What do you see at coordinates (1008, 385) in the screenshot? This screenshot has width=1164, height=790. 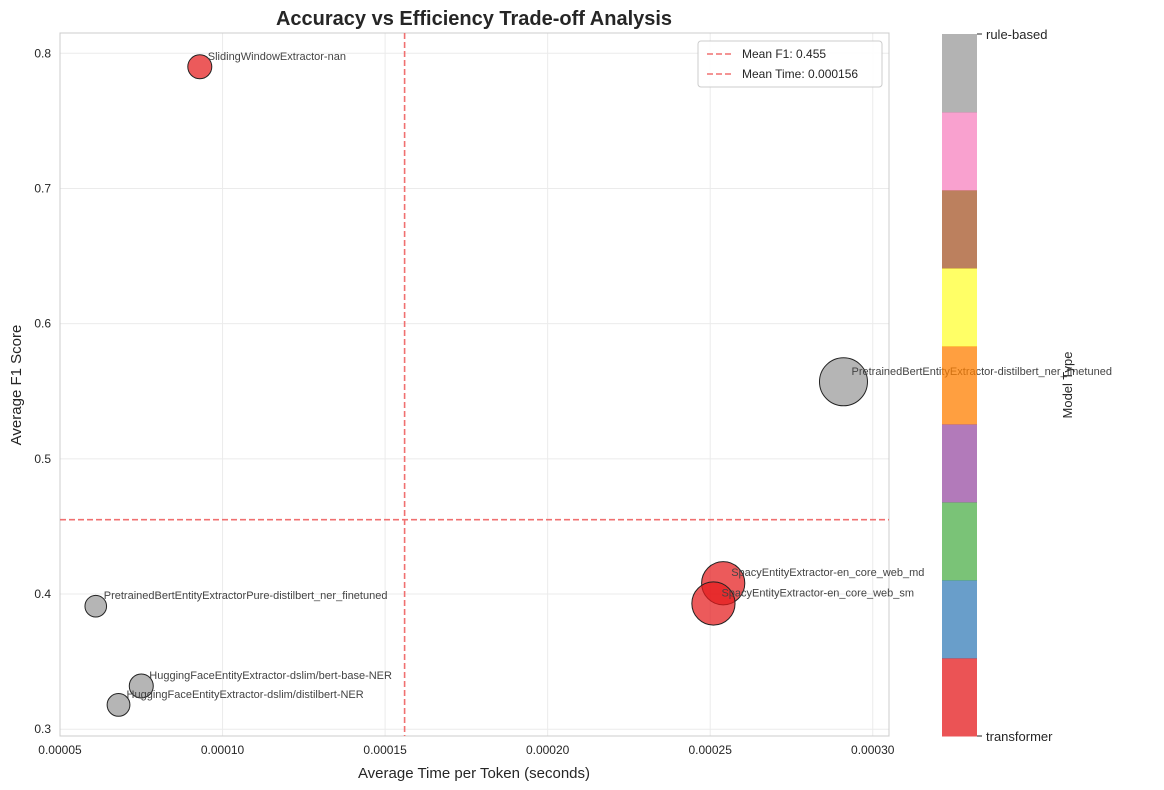 I see `colorbar: rule-based transformer Model Type` at bounding box center [1008, 385].